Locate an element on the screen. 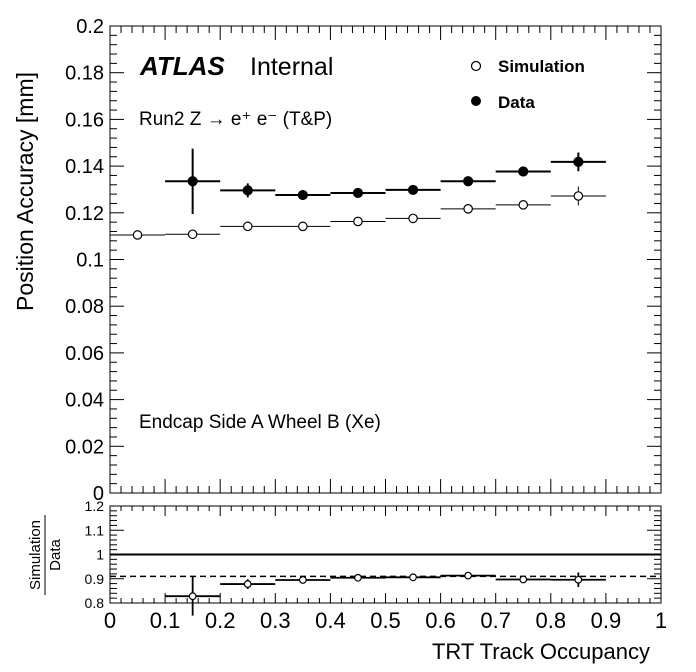 This screenshot has width=696, height=672. xtick-label: 0 is located at coordinates (110, 620).